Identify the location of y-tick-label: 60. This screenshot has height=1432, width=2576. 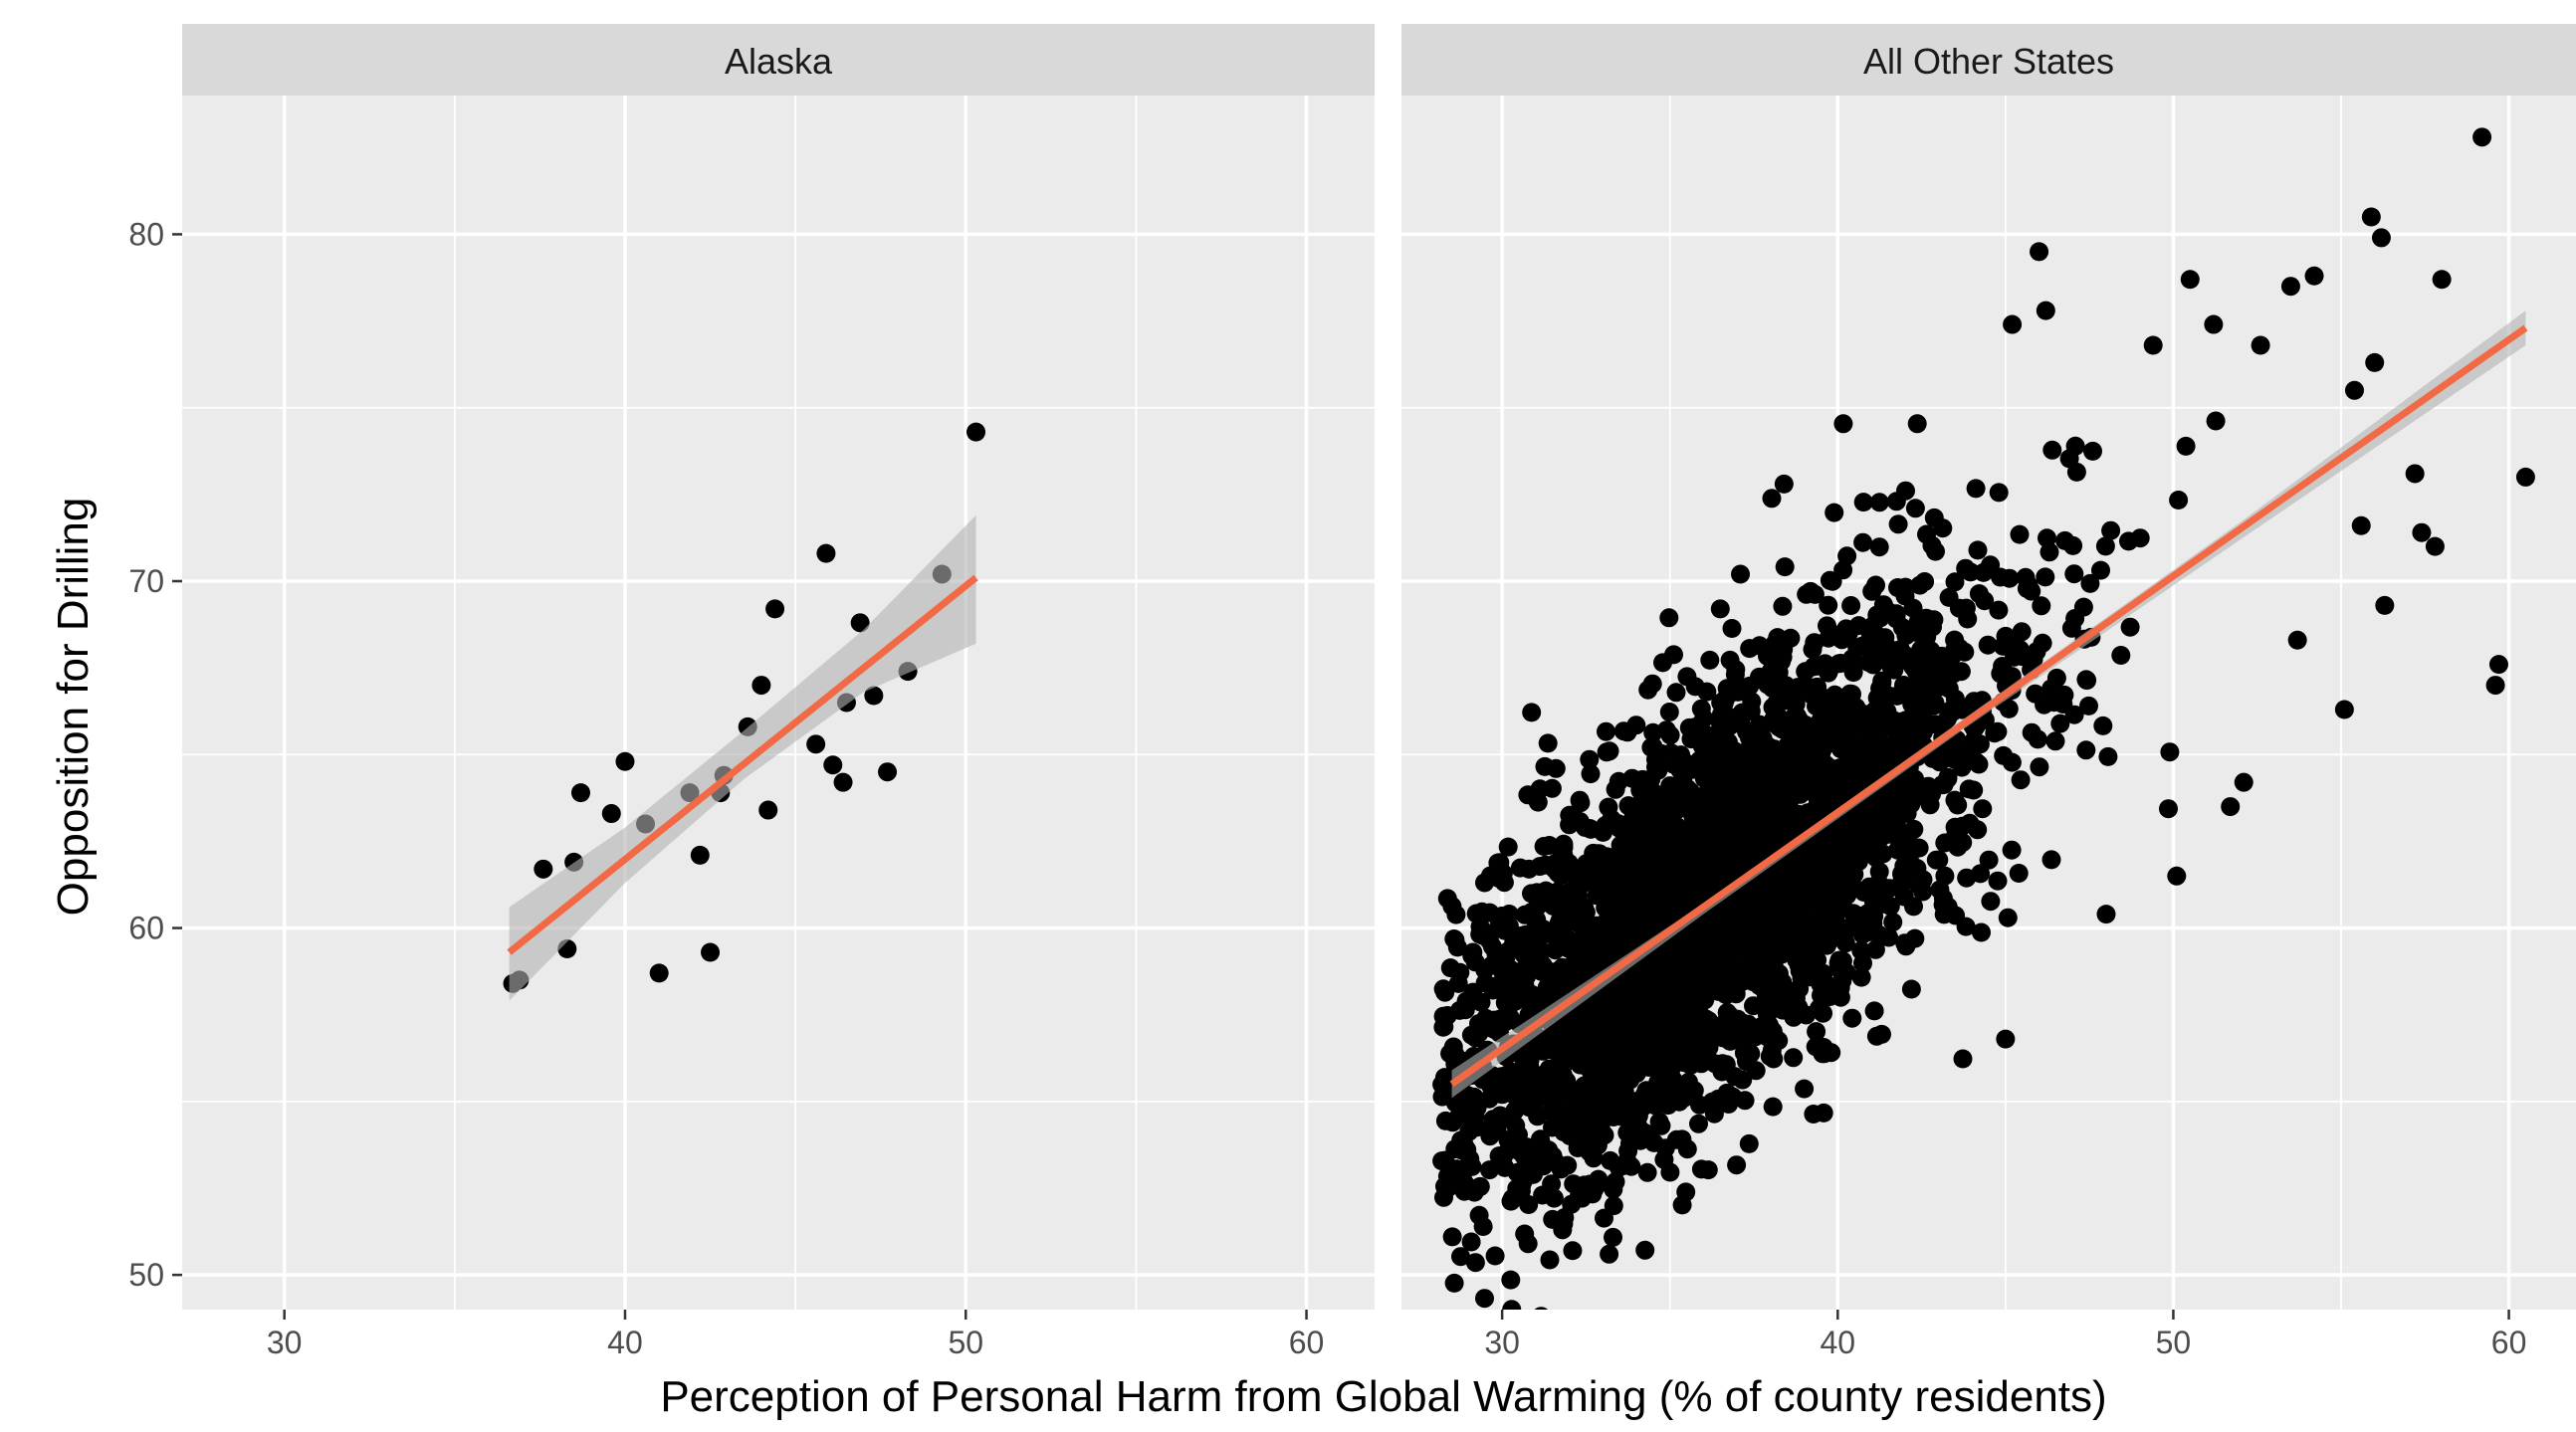
(146, 929).